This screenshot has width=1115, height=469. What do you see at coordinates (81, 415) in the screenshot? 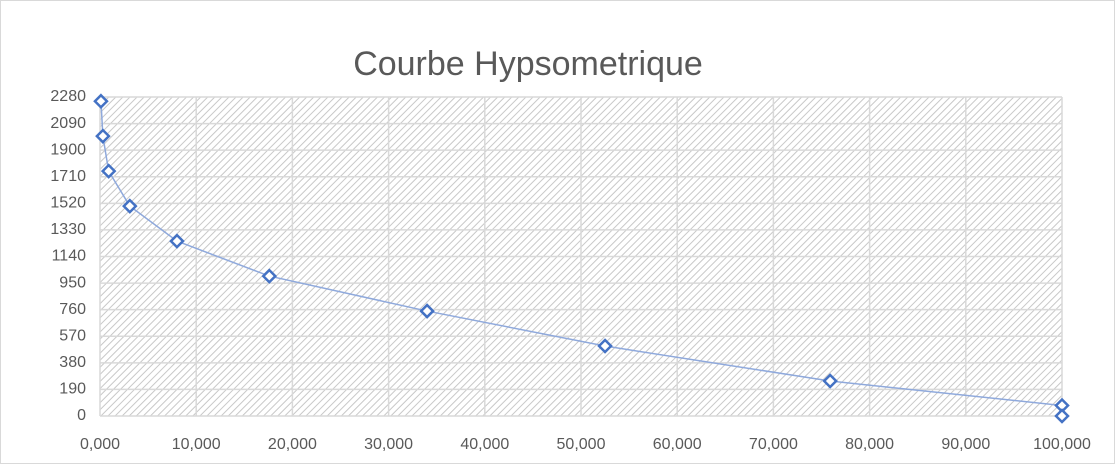
I see `y-tick-label: 0` at bounding box center [81, 415].